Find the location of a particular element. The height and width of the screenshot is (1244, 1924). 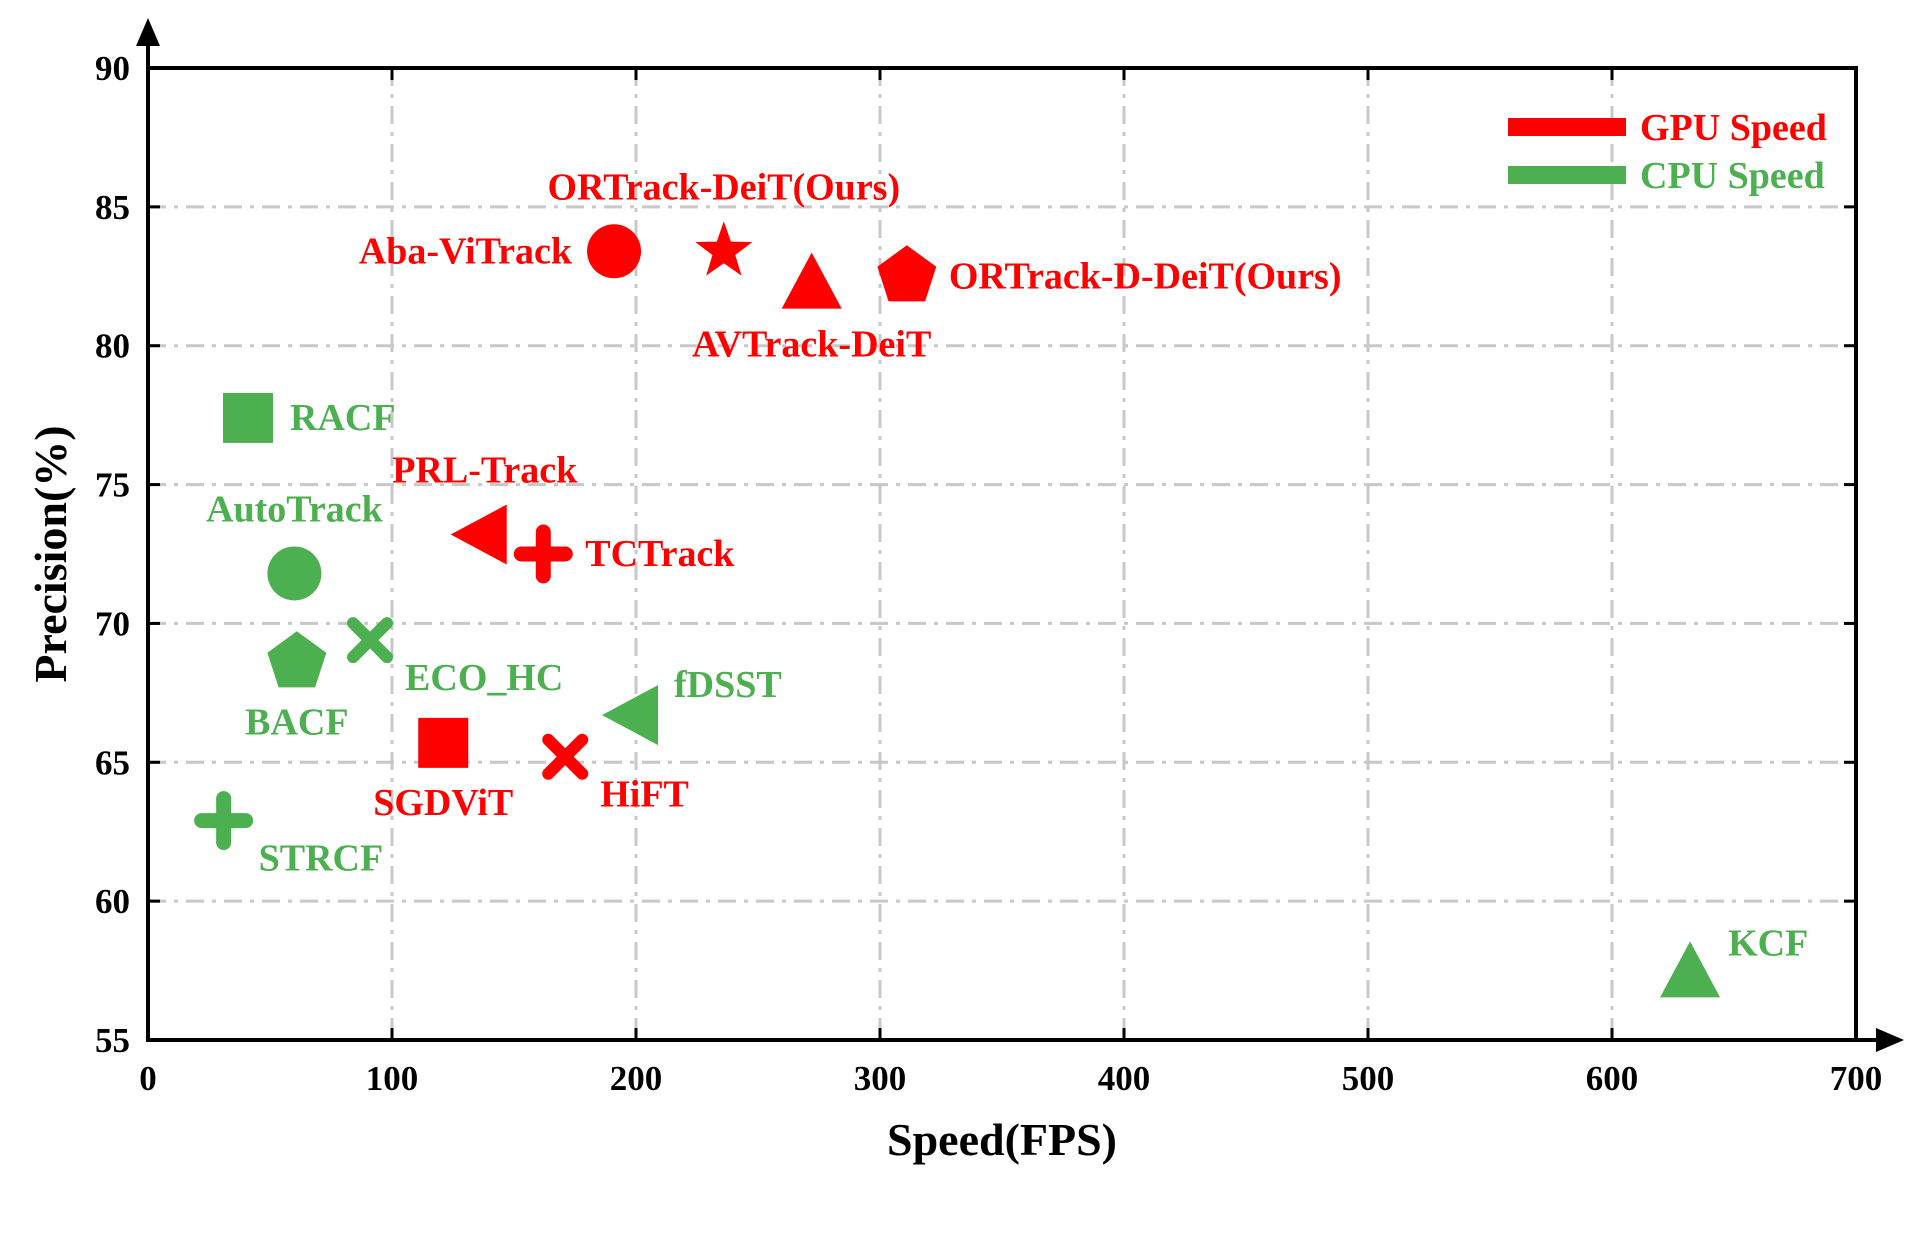

y-tick-label: 80 is located at coordinates (112, 346).